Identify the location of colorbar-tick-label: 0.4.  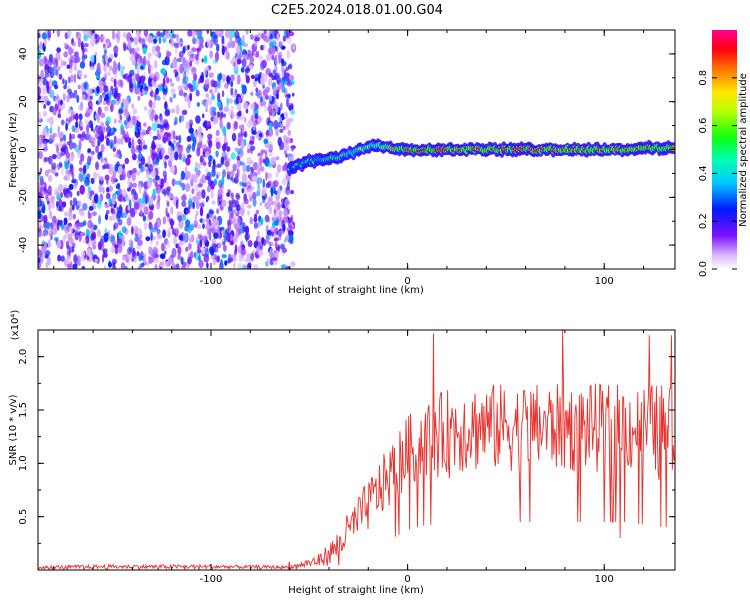
(703, 173).